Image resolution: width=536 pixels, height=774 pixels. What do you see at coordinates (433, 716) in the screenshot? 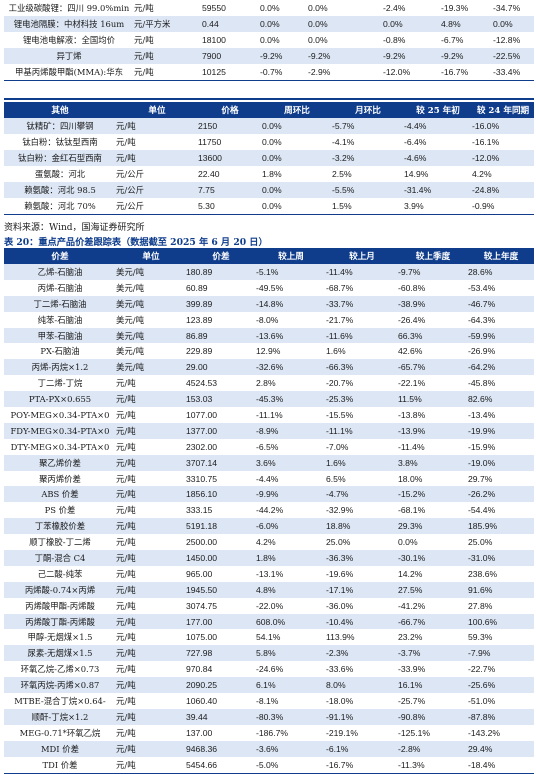
I see `value-cell: -90.8%` at bounding box center [433, 716].